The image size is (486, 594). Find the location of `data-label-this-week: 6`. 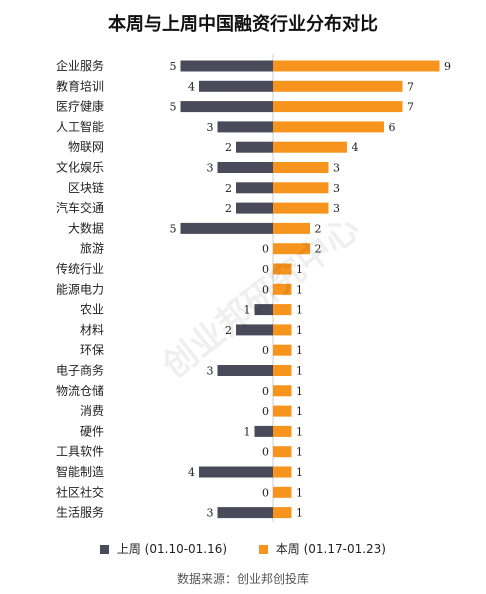

data-label-this-week: 6 is located at coordinates (392, 127).